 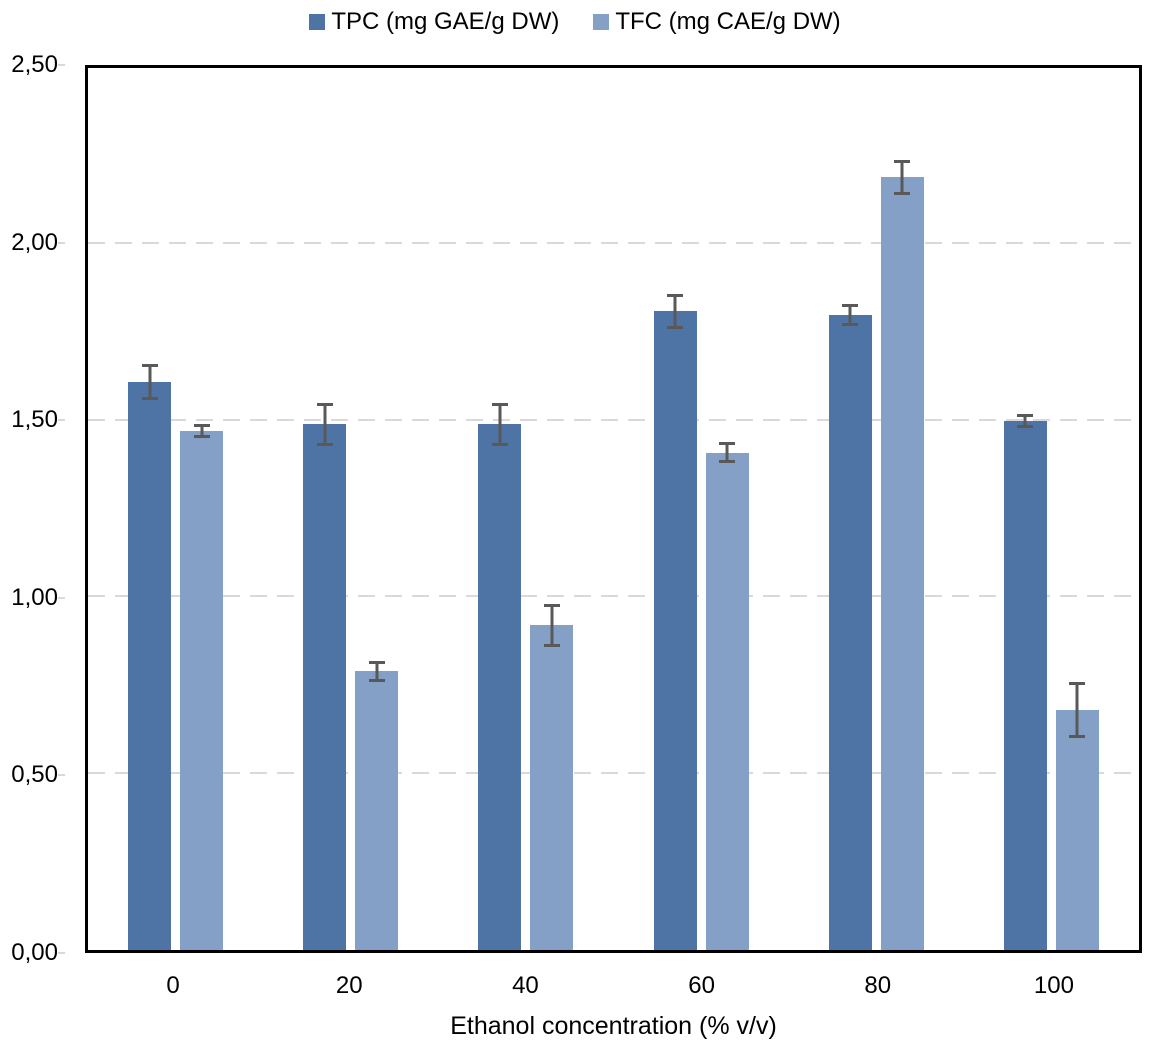 I want to click on legend-item-tfc: TFC (mg CAE/g DW), so click(x=717, y=22).